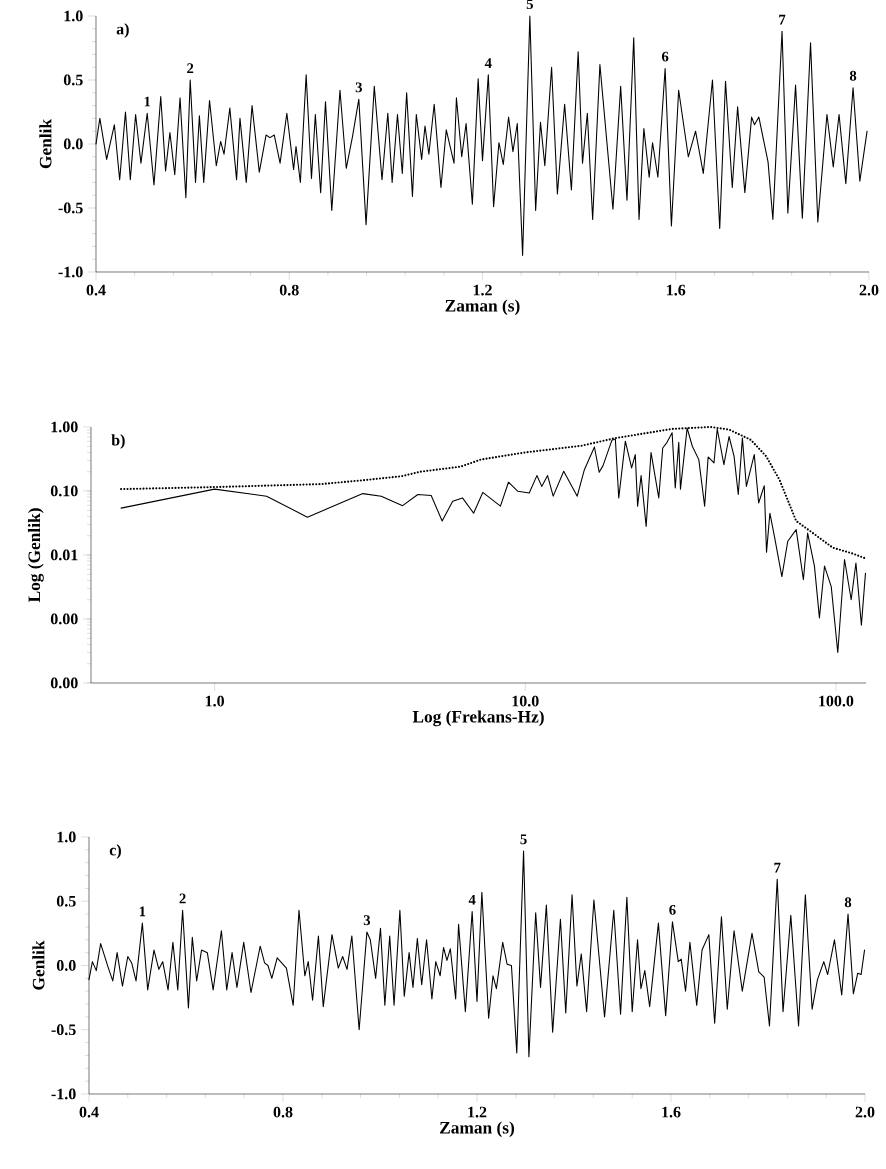 The image size is (886, 1169). What do you see at coordinates (214, 701) in the screenshot?
I see `x-tick-label: 1.0` at bounding box center [214, 701].